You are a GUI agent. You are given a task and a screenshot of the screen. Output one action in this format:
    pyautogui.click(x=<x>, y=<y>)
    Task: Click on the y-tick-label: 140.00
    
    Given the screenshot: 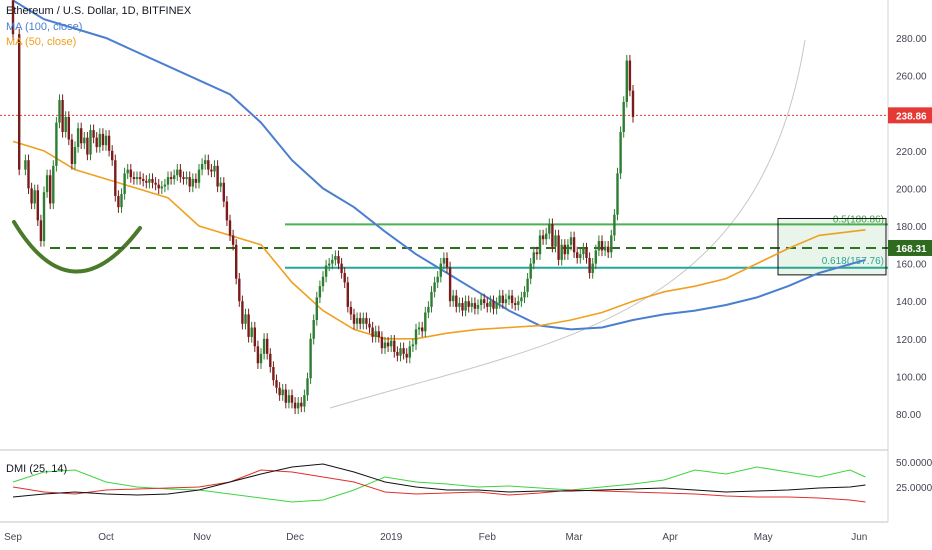 What is the action you would take?
    pyautogui.click(x=911, y=302)
    